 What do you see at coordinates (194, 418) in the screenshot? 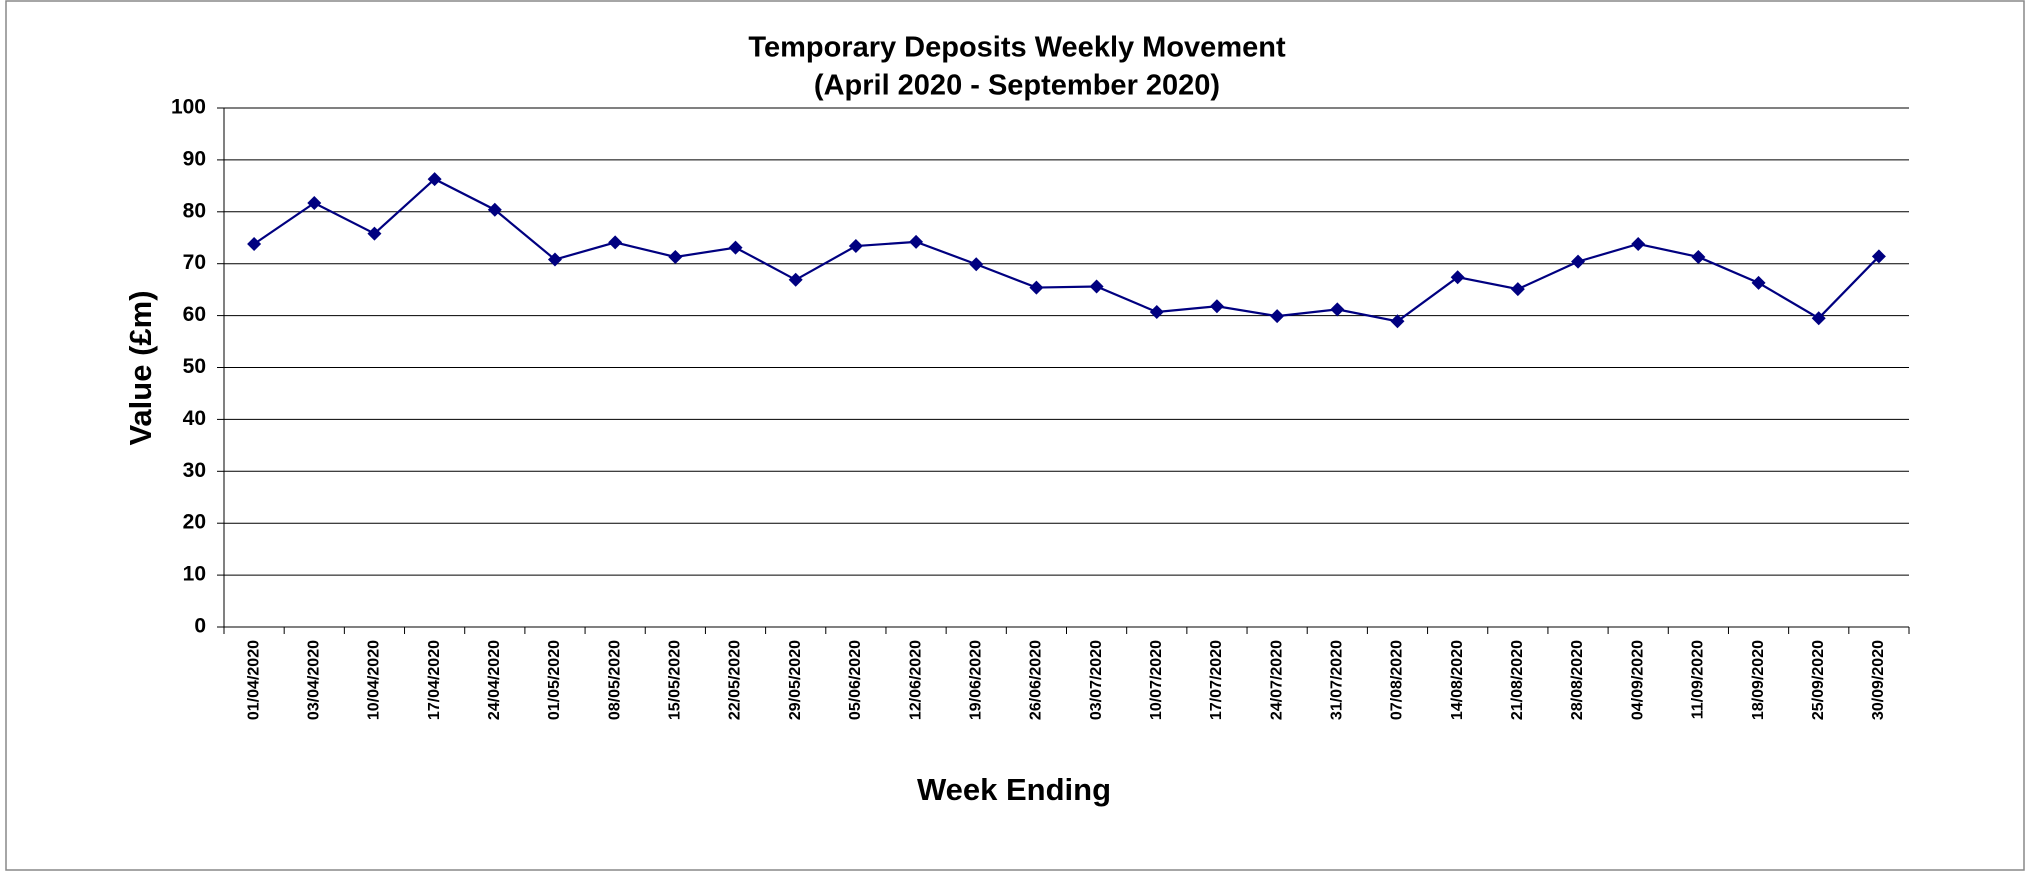
I see `y-tick-label: 40` at bounding box center [194, 418].